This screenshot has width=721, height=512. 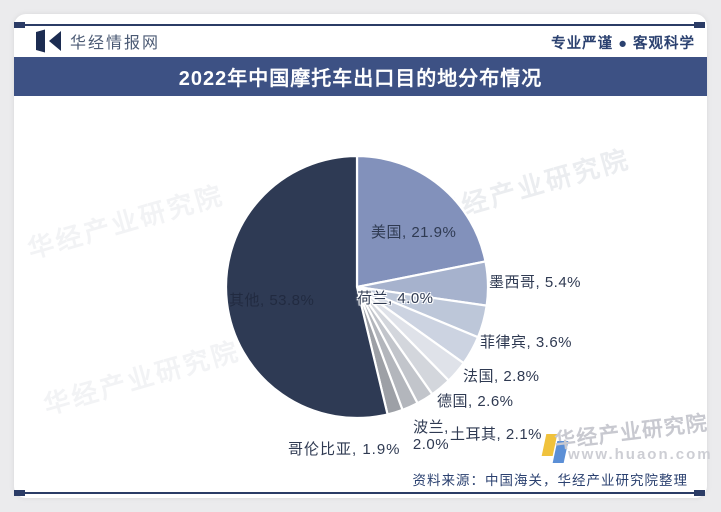 I want to click on top-divider-left-cap, so click(x=19, y=25).